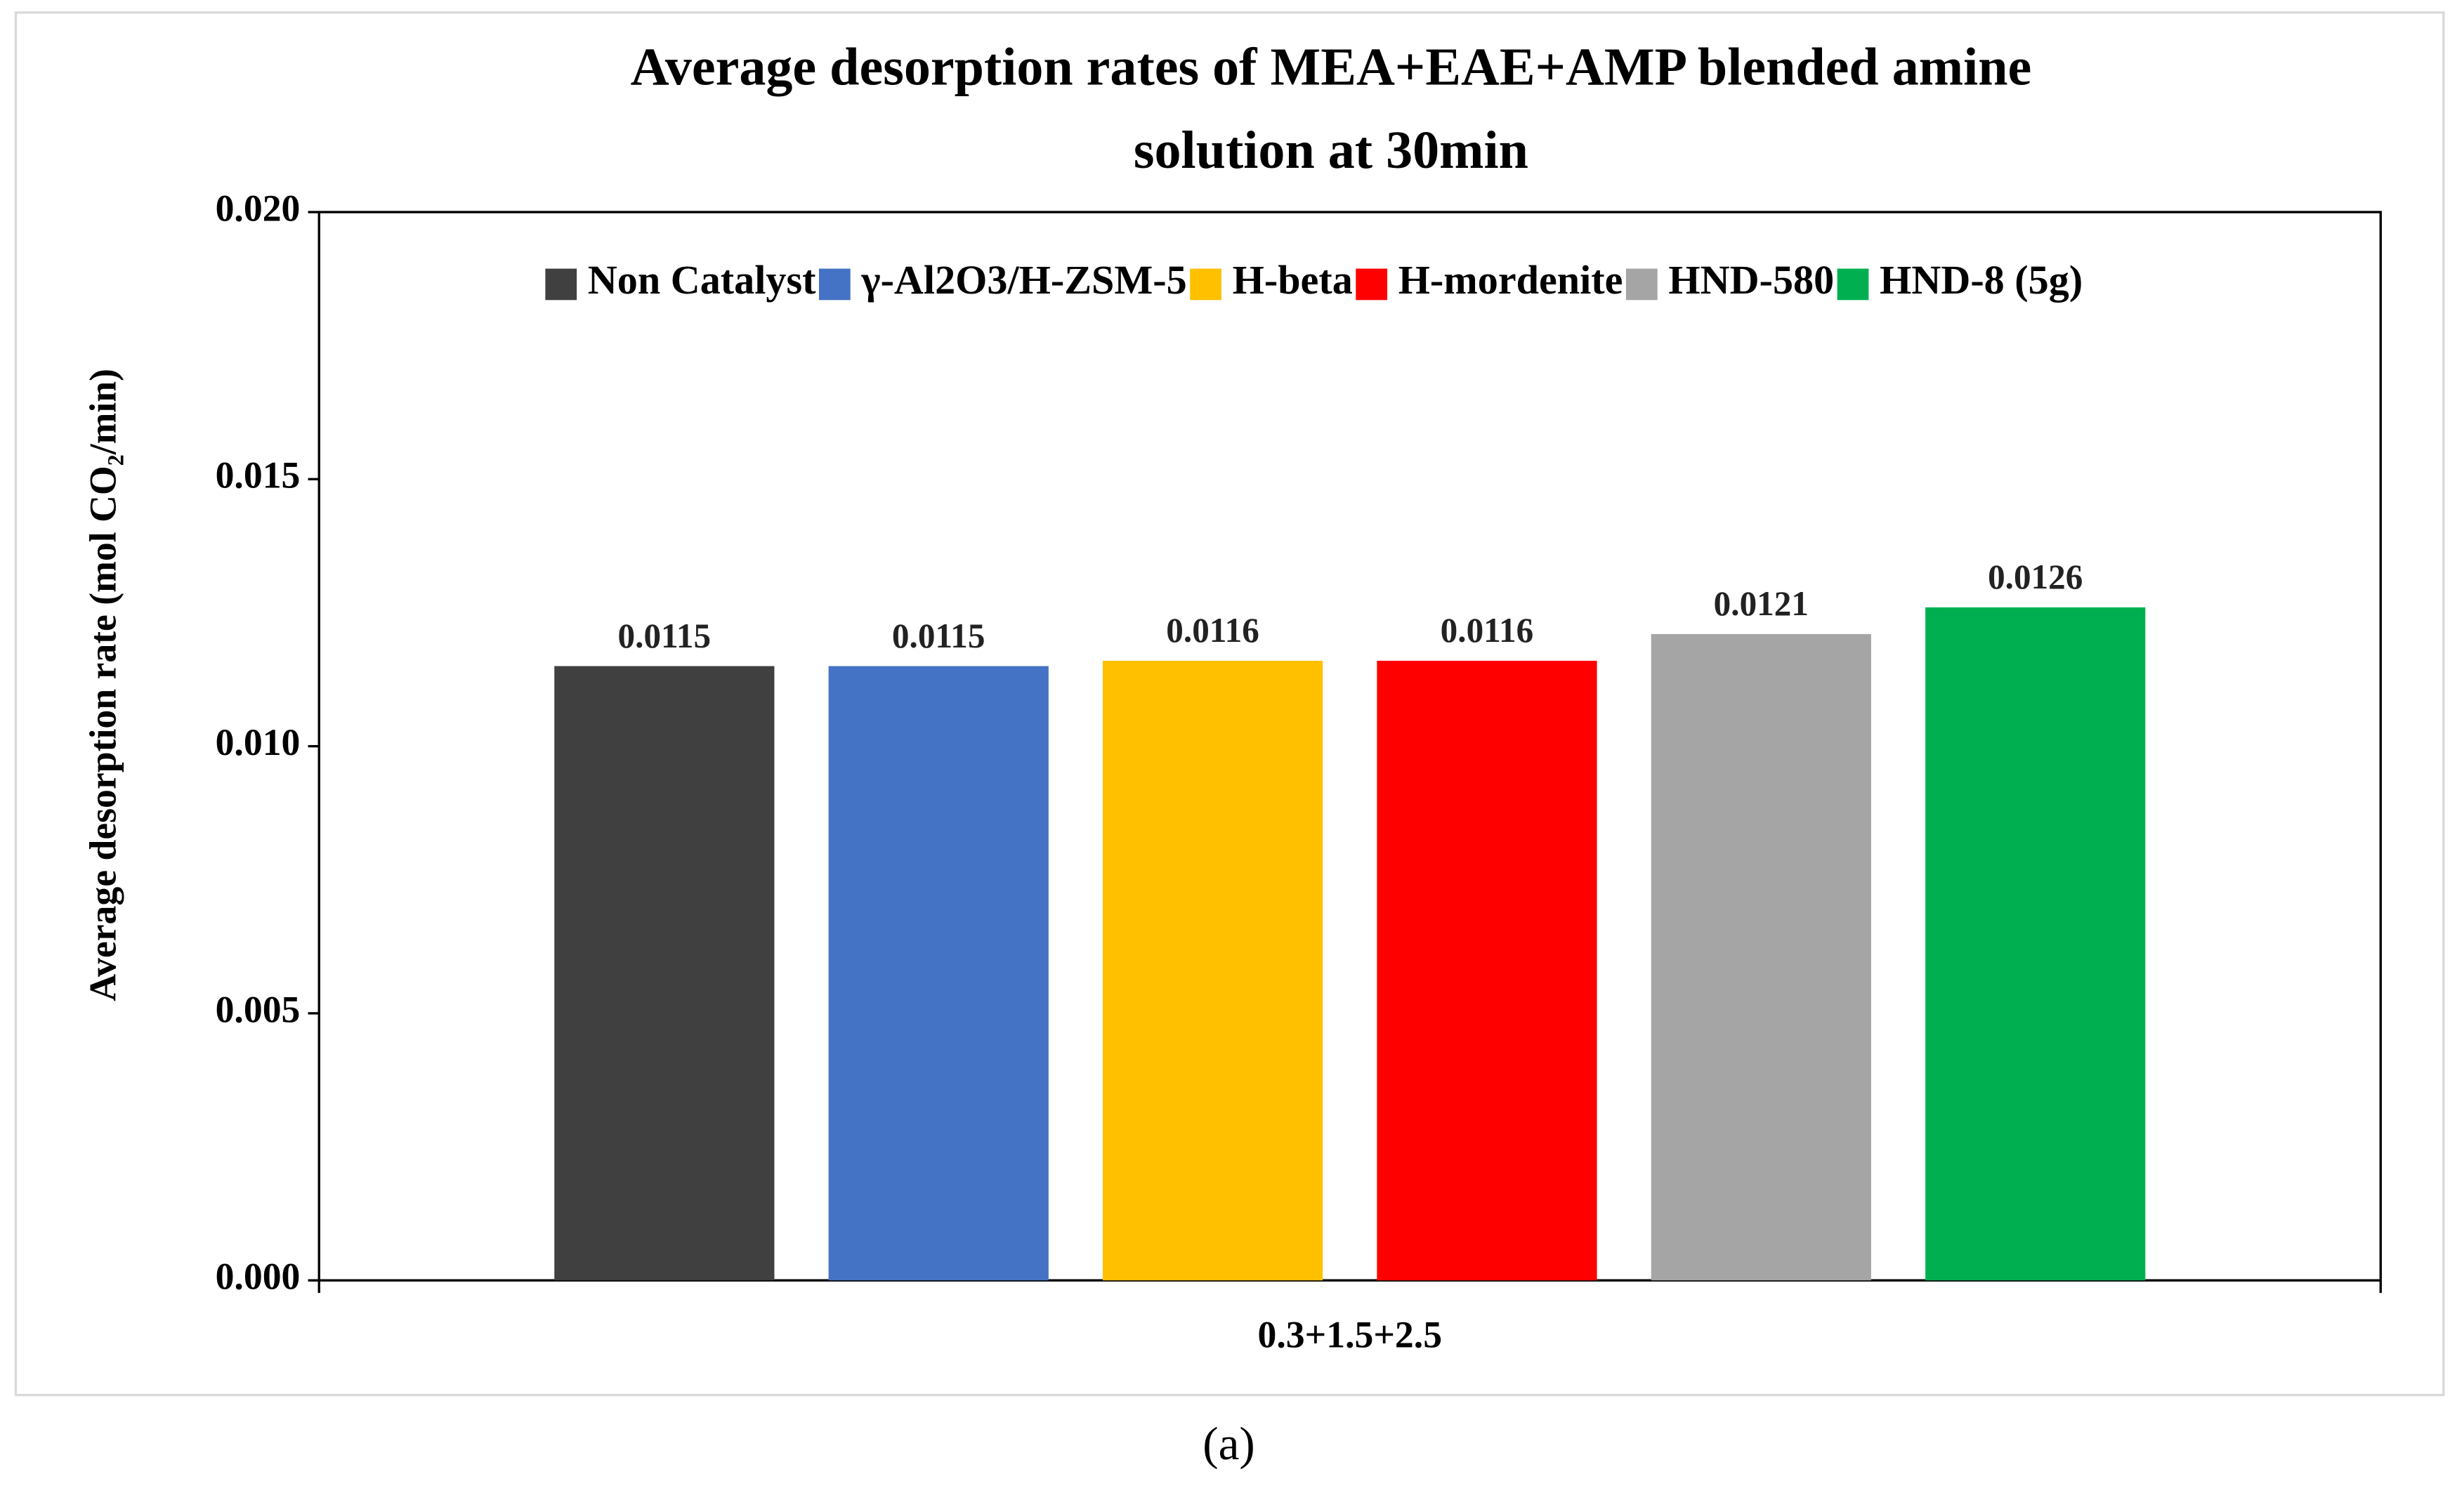 This screenshot has height=1500, width=2464. Describe the element at coordinates (258, 1009) in the screenshot. I see `y-tick-label: 0.005` at that location.